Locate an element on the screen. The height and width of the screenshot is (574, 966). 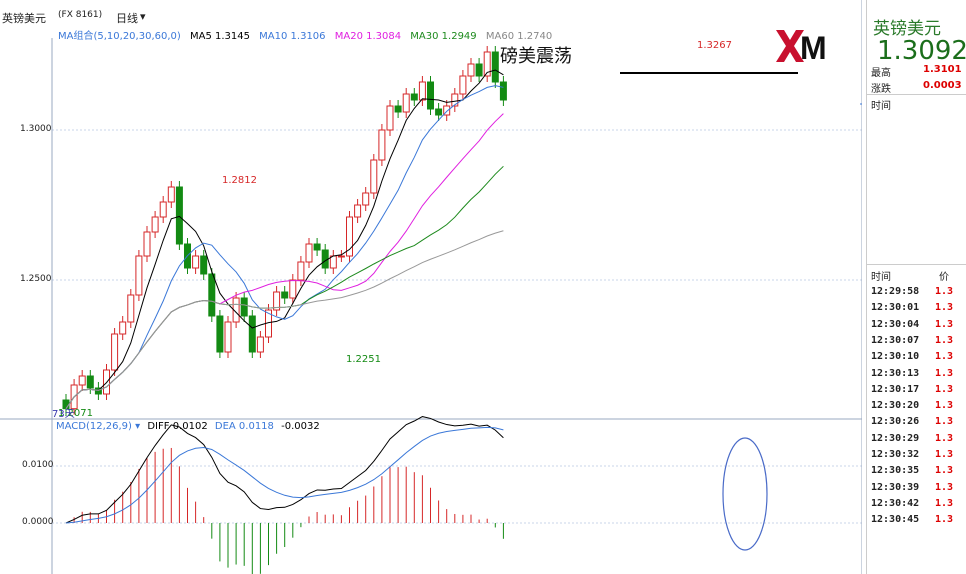
ma-line is located at coordinates (284, 319).